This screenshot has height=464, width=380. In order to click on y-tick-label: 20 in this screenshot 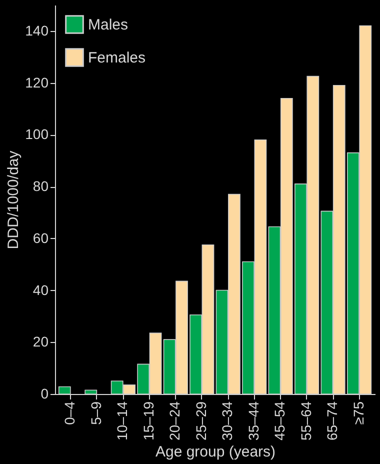, I will do `click(40, 342)`.